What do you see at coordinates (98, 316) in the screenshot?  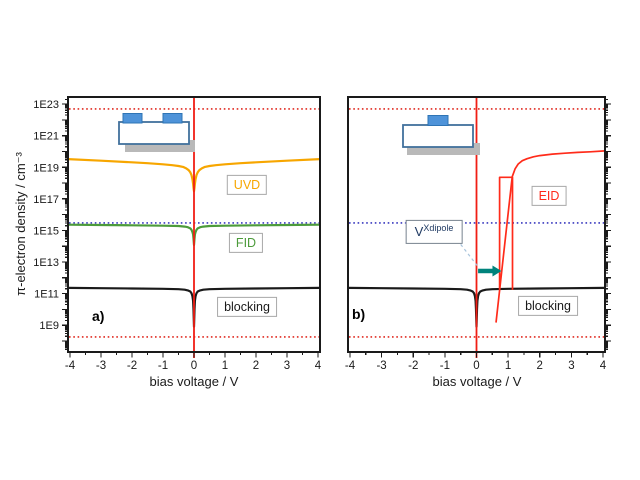 I see `panel-label-a: a)` at bounding box center [98, 316].